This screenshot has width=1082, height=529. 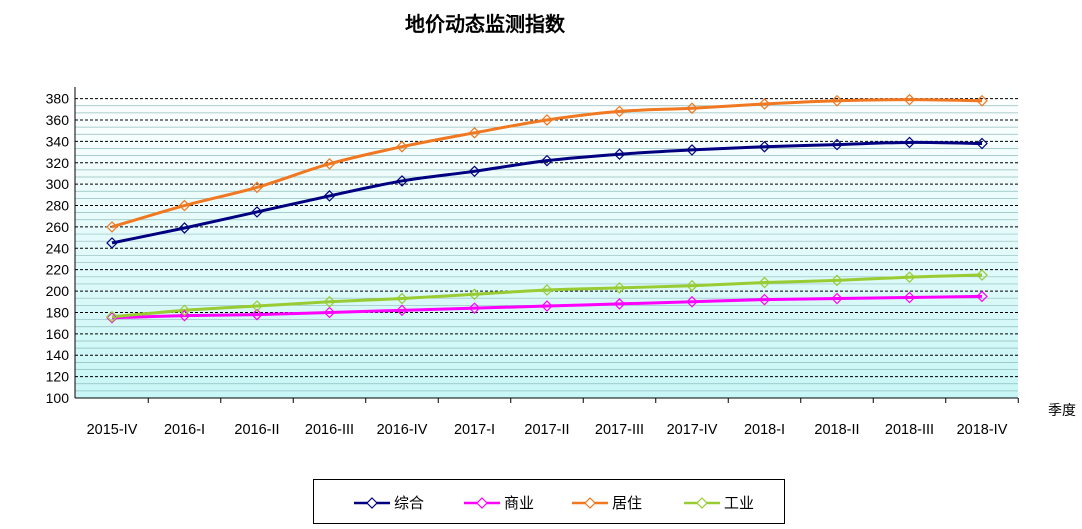 What do you see at coordinates (58, 120) in the screenshot?
I see `y-tick-label: 360` at bounding box center [58, 120].